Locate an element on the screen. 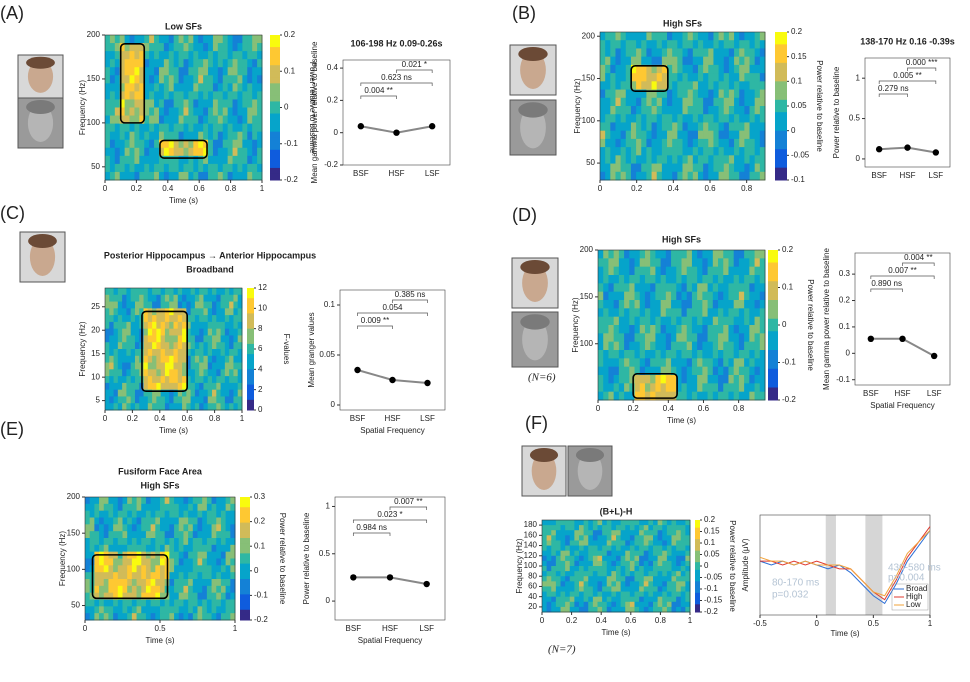  x-tick-label: 0.8 is located at coordinates (739, 408).